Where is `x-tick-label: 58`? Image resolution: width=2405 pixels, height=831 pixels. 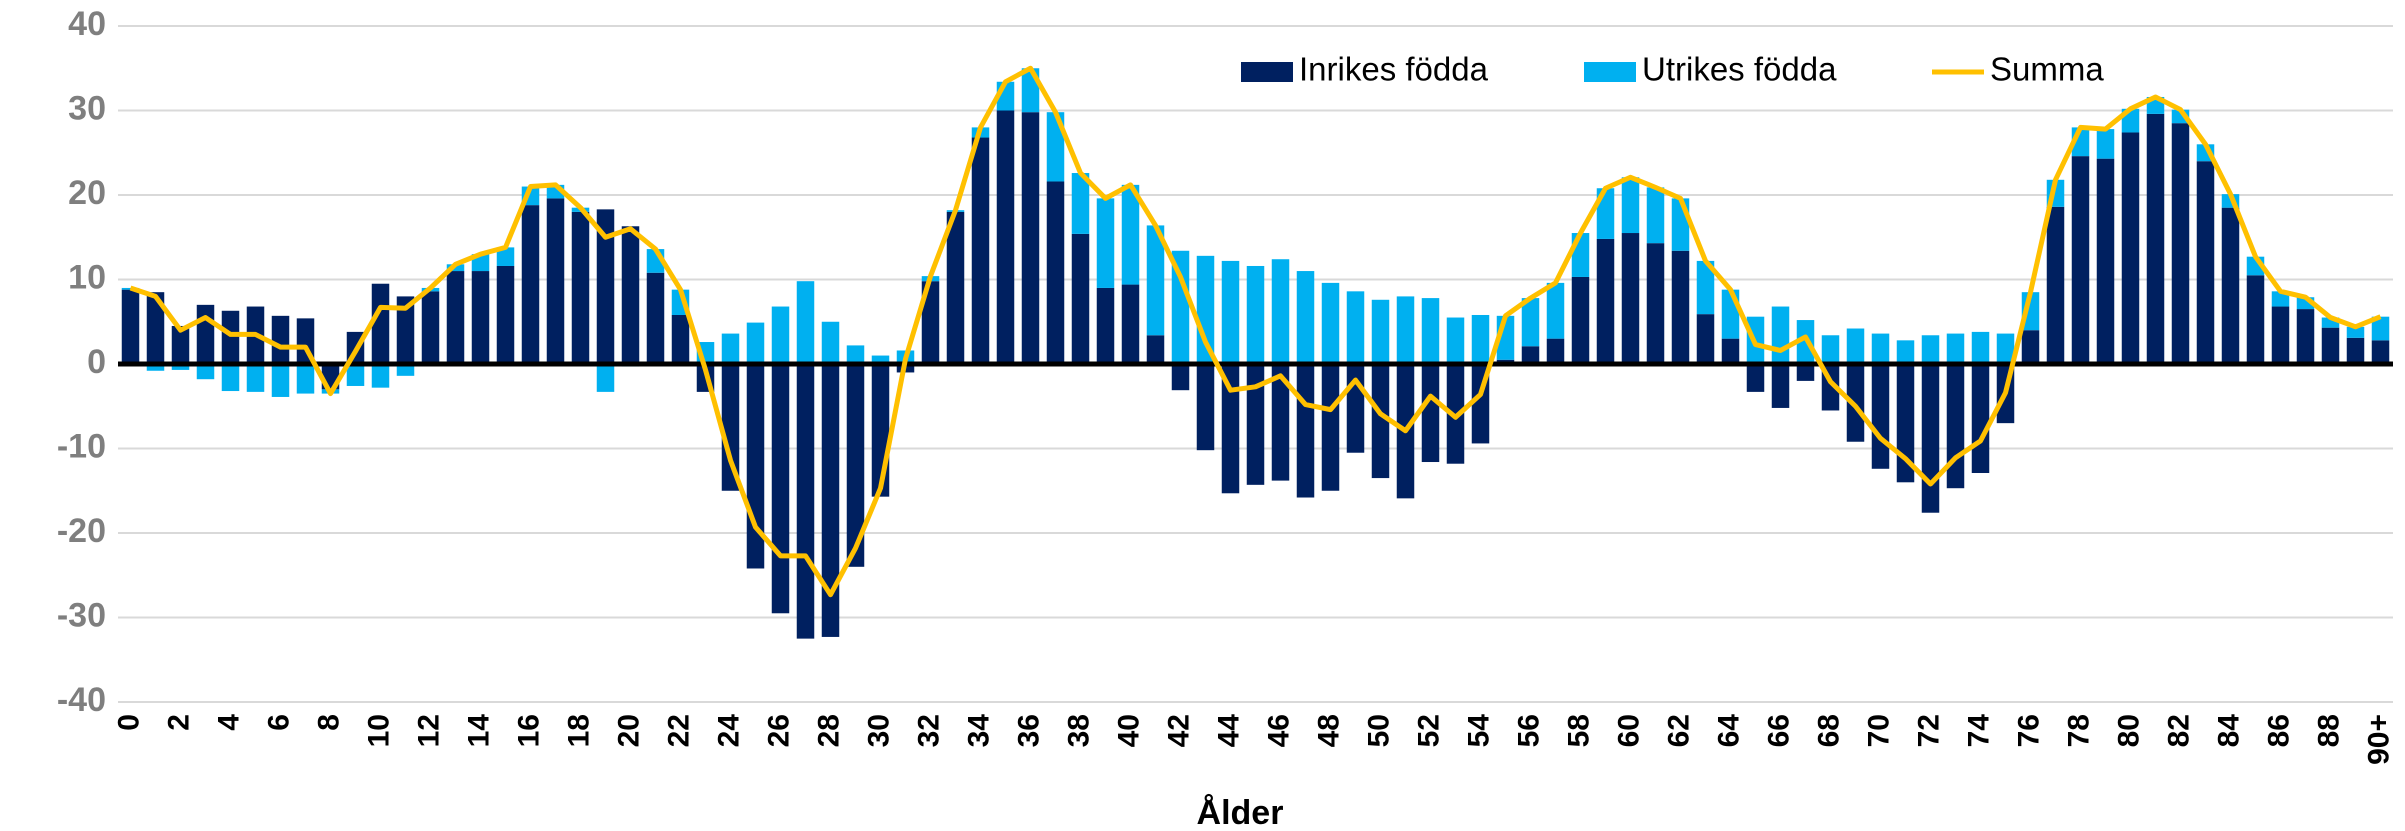 x-tick-label: 58 is located at coordinates (1578, 730).